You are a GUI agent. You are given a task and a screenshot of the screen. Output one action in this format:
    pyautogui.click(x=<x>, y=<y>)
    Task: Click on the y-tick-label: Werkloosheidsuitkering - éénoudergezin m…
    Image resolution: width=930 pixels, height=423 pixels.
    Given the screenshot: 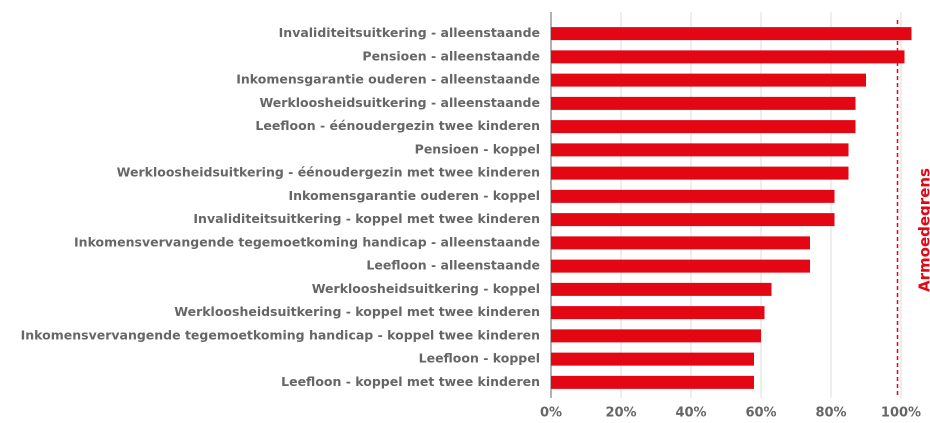 What is the action you would take?
    pyautogui.click(x=328, y=172)
    